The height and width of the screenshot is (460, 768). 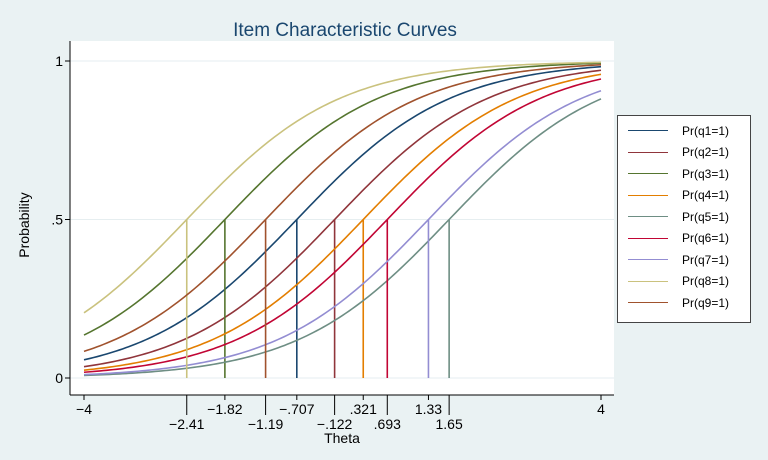 What do you see at coordinates (59, 61) in the screenshot?
I see `y-tick-label: 1` at bounding box center [59, 61].